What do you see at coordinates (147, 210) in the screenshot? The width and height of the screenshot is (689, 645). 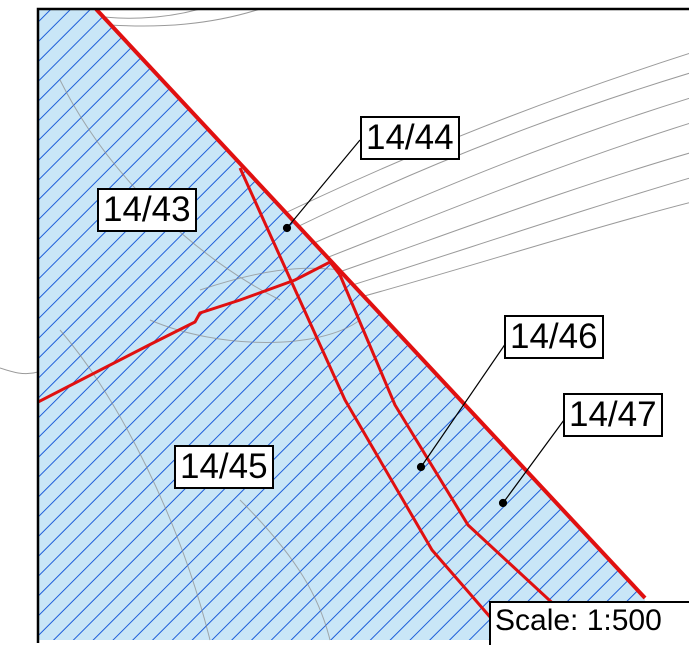 I see `parcel-label-14-43: 14/43` at bounding box center [147, 210].